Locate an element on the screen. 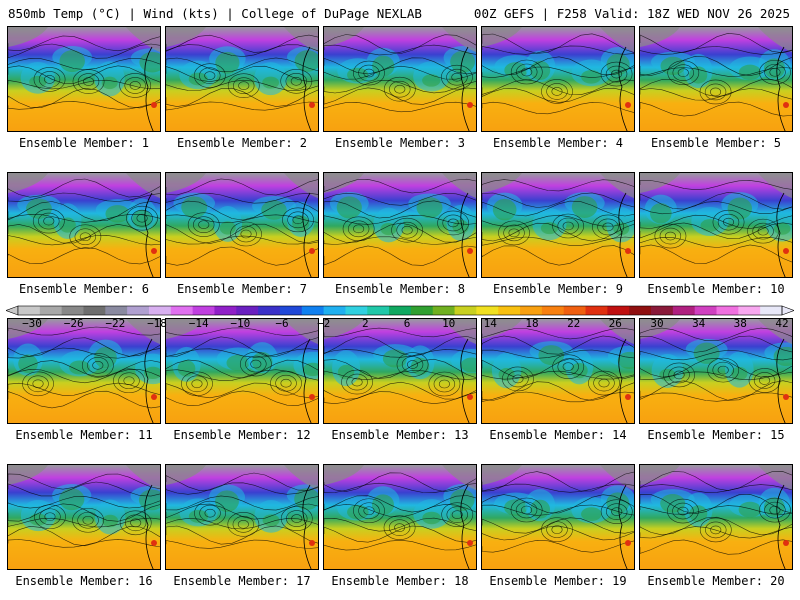 The image size is (800, 600). ensemble-member-panel: Ensemble Member: 2 is located at coordinates (242, 91).